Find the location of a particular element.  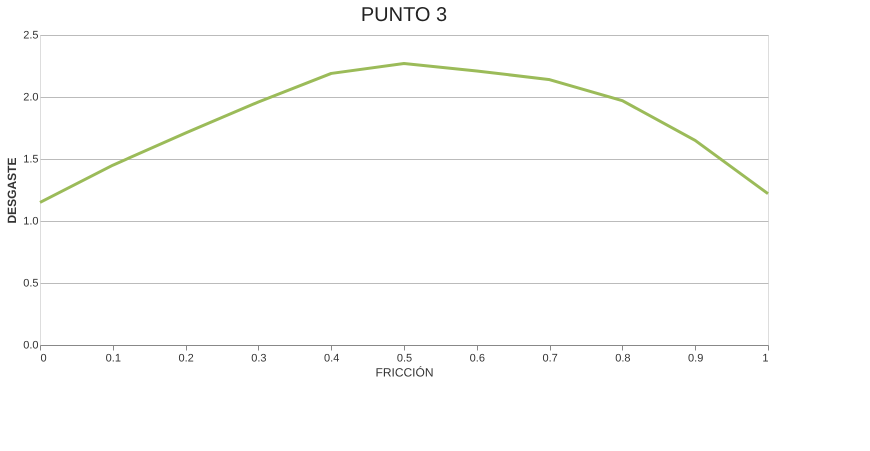

x-tick-label: 0.3 is located at coordinates (259, 358).